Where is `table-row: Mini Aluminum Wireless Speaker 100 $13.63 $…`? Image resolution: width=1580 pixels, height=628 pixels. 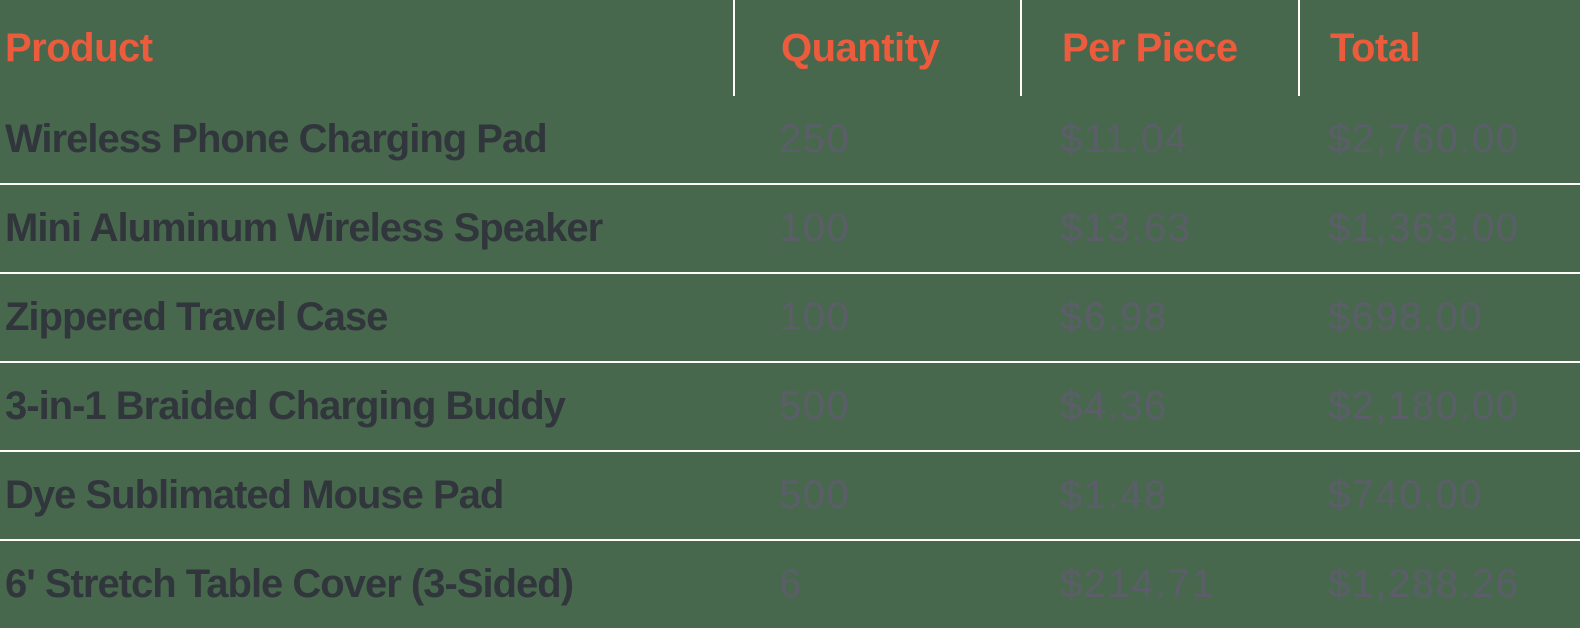 table-row: Mini Aluminum Wireless Speaker 100 $13.63 $… is located at coordinates (790, 229).